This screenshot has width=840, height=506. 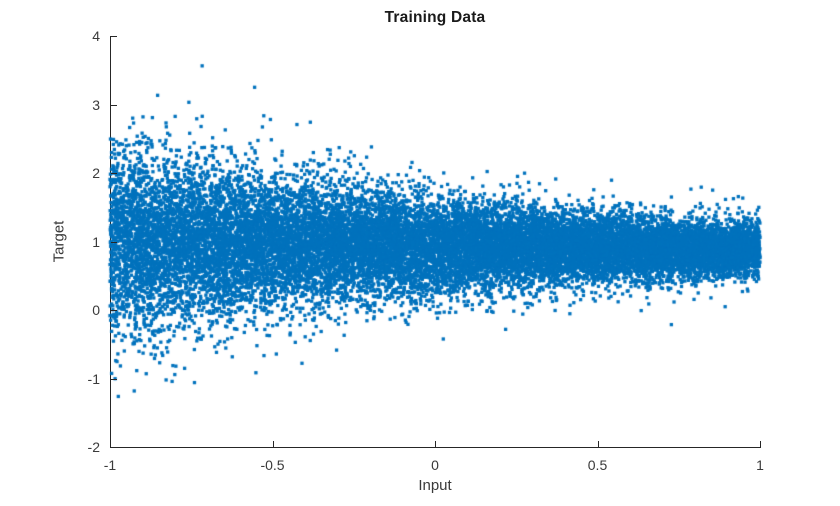 What do you see at coordinates (59, 241) in the screenshot?
I see `y-axis-label: Target` at bounding box center [59, 241].